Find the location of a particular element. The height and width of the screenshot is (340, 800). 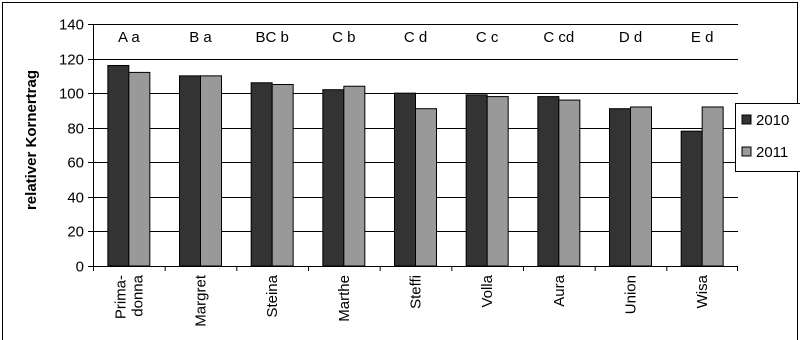

x-tick-label: donna is located at coordinates (137, 295).